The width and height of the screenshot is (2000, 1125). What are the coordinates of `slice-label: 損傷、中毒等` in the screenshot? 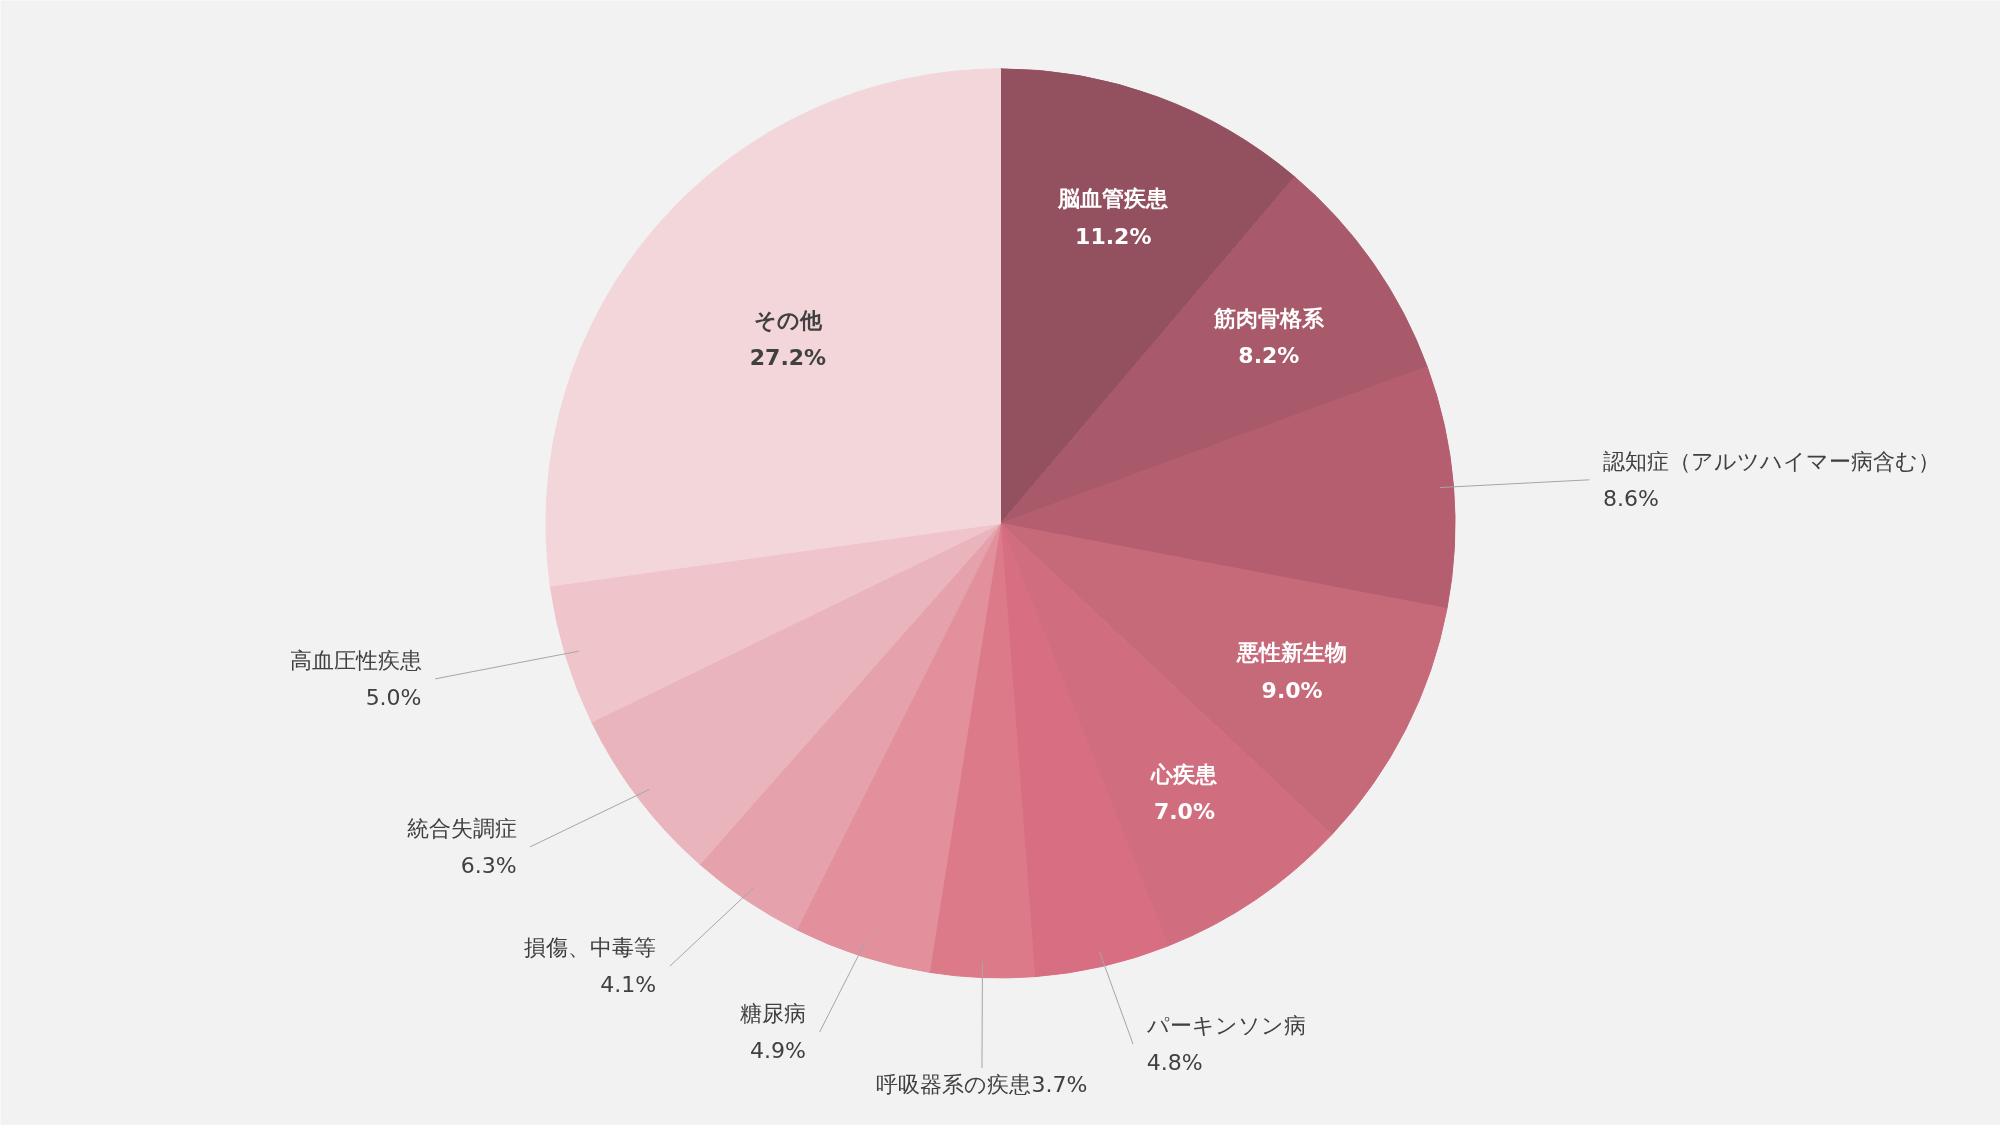 It's located at (590, 947).